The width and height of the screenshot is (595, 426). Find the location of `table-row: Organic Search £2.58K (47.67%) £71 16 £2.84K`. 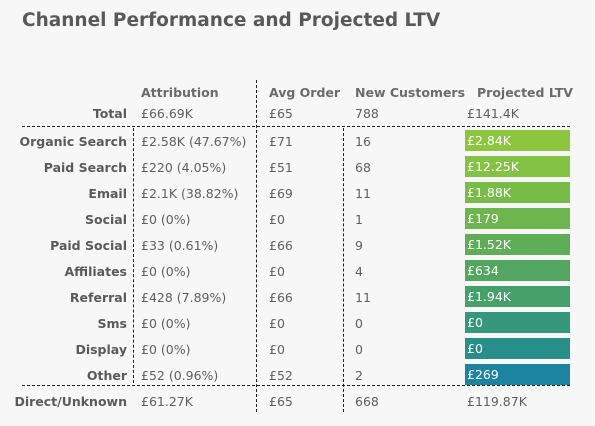

table-row: Organic Search £2.58K (47.67%) £71 16 £2.84K is located at coordinates (297, 142).